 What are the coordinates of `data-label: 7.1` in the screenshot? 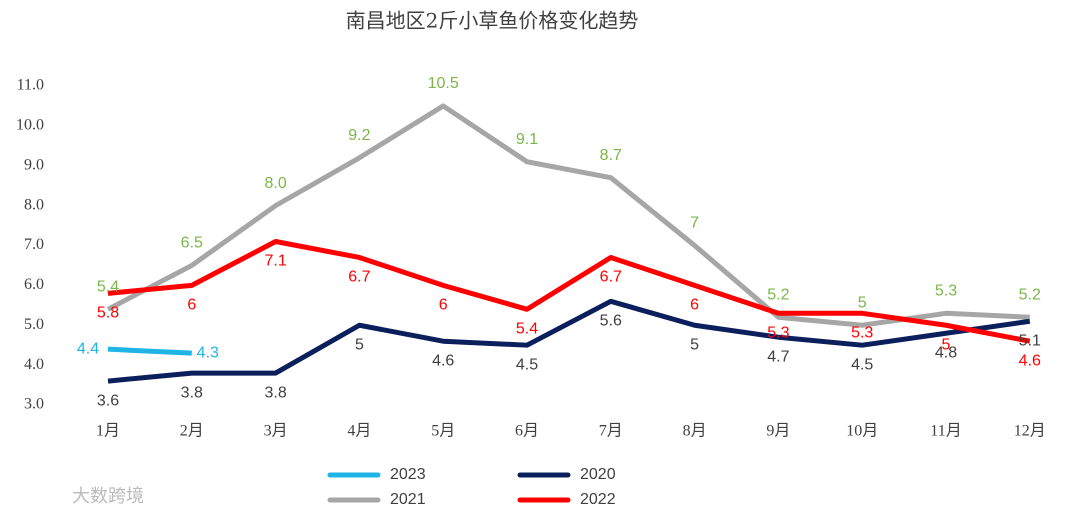 It's located at (275, 261).